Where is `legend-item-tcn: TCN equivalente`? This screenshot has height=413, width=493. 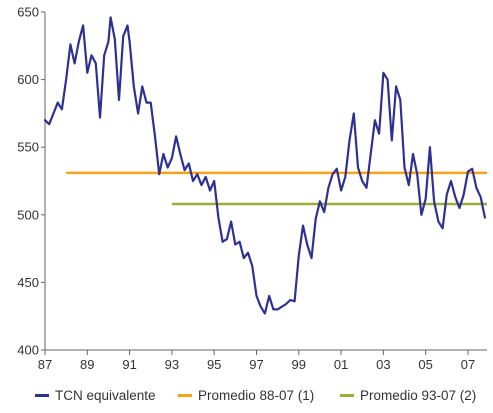 legend-item-tcn: TCN equivalente is located at coordinates (95, 395).